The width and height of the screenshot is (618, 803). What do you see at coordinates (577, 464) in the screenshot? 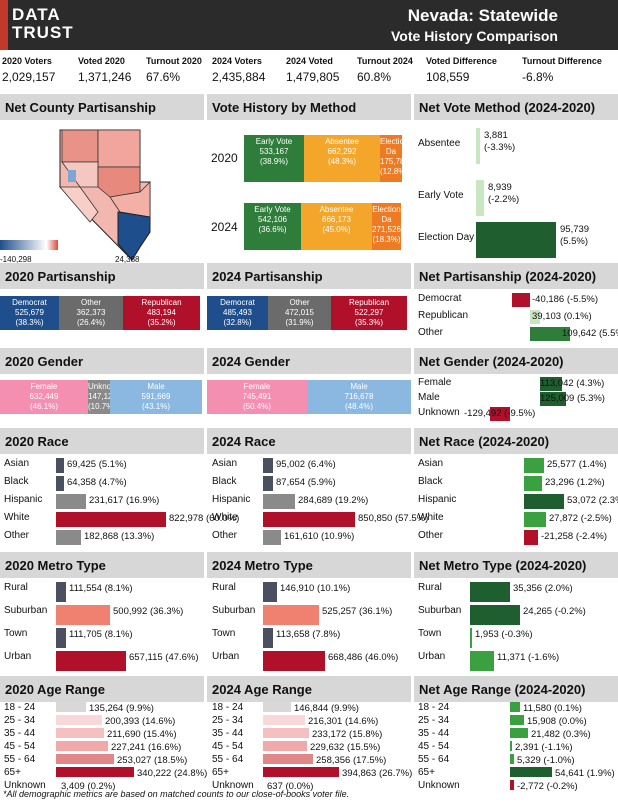
I see `value-net-race: 25,577 (1.4%)` at bounding box center [577, 464].